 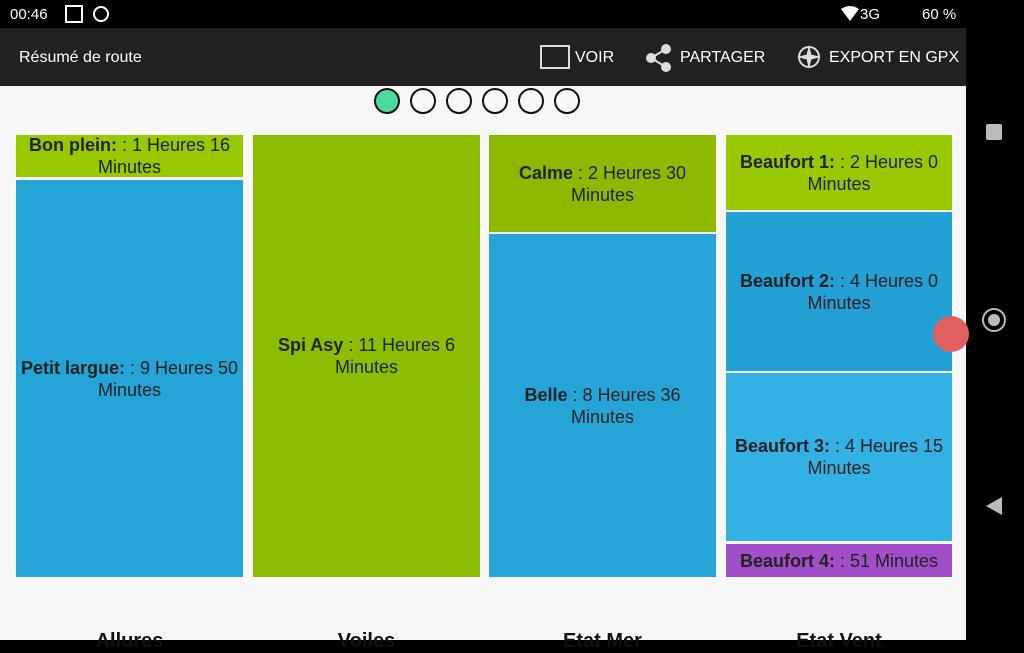 I want to click on segment-name: Beaufort 2:, so click(x=787, y=280).